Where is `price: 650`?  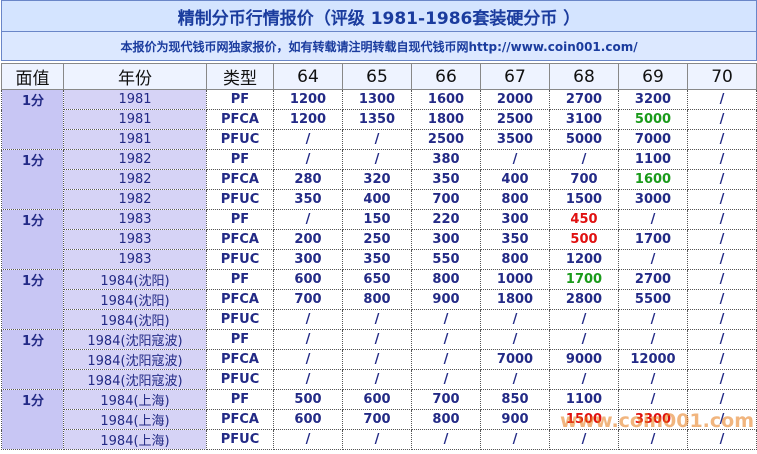
price: 650 is located at coordinates (377, 279).